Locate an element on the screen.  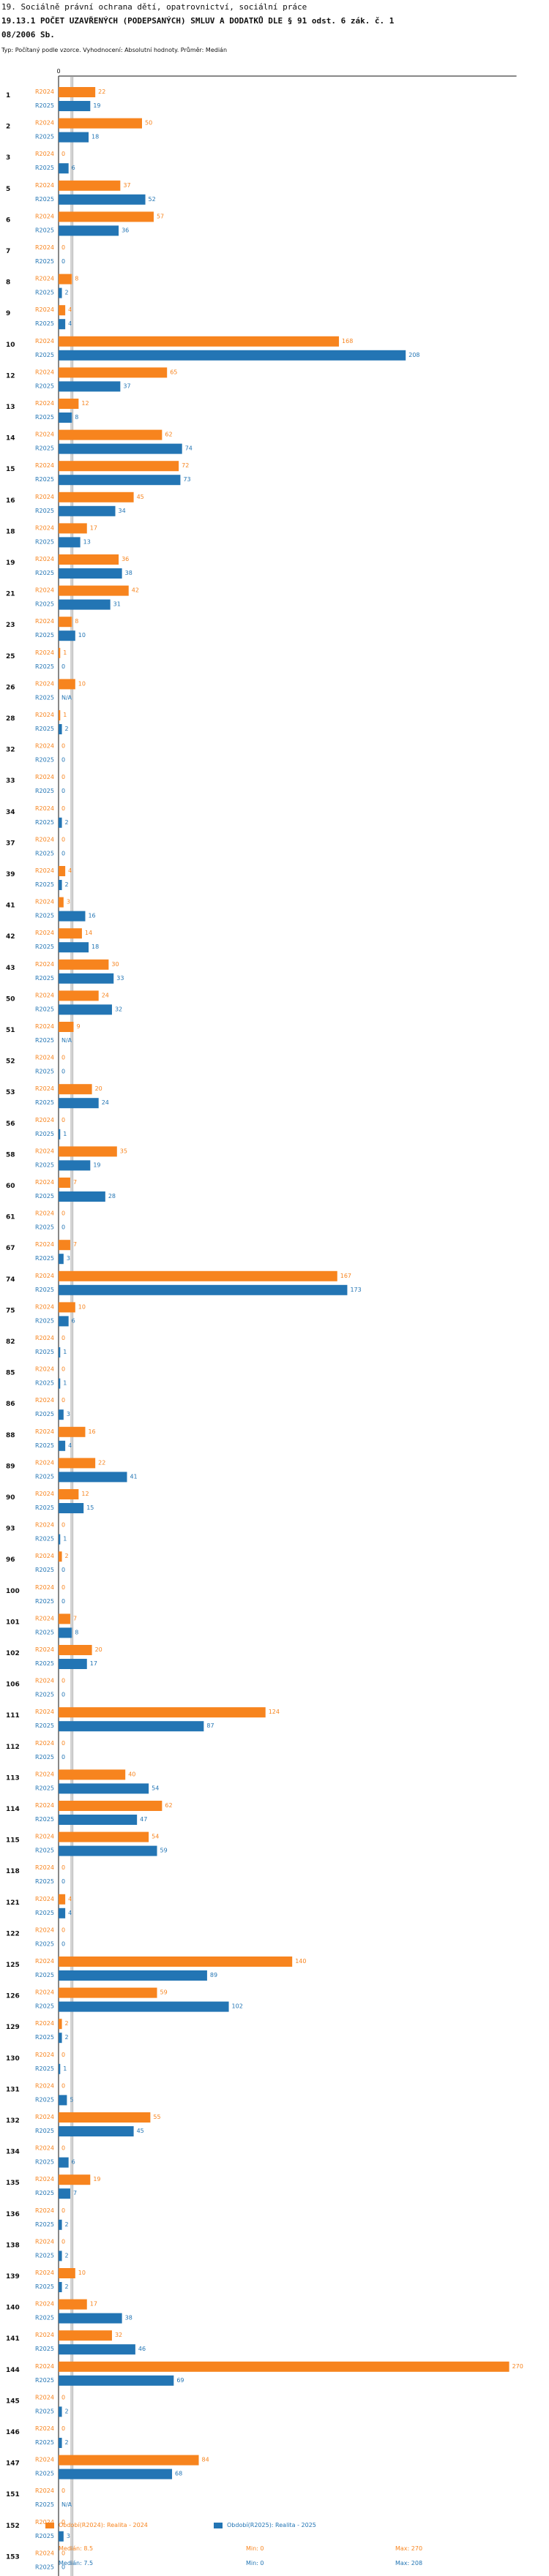
data-label-r2025: 16 is located at coordinates (91, 916).